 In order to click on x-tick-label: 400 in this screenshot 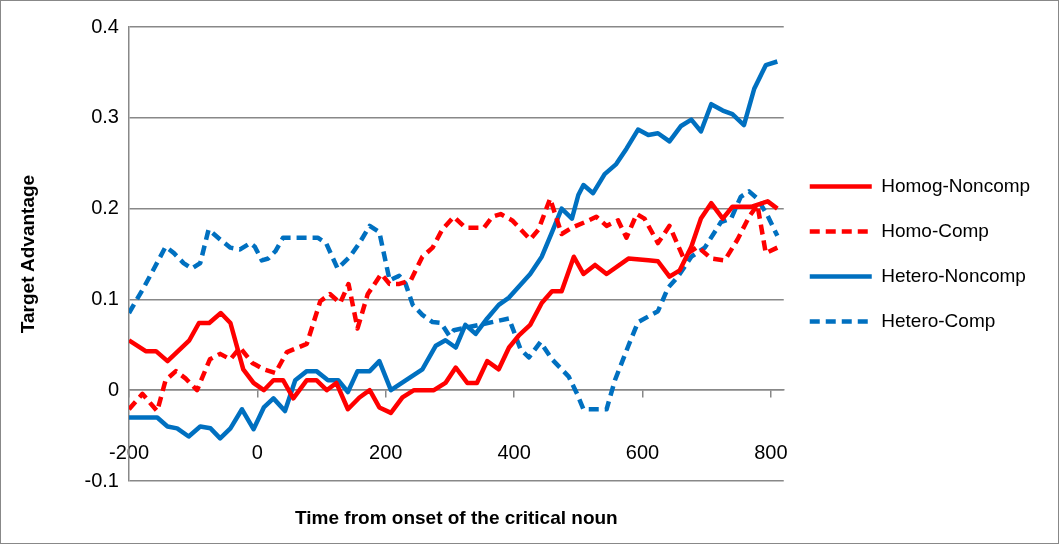, I will do `click(514, 451)`.